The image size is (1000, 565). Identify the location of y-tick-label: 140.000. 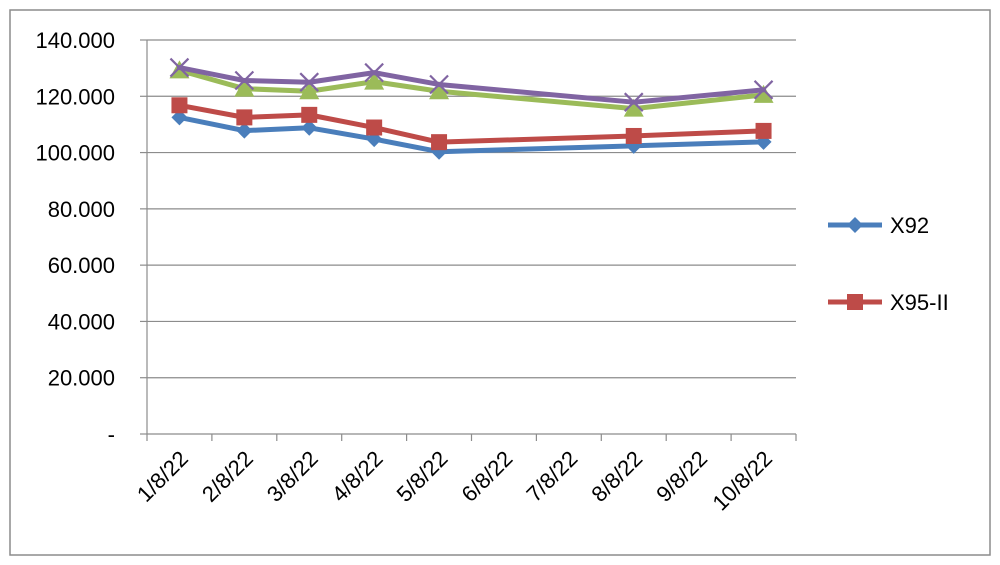
(75, 40).